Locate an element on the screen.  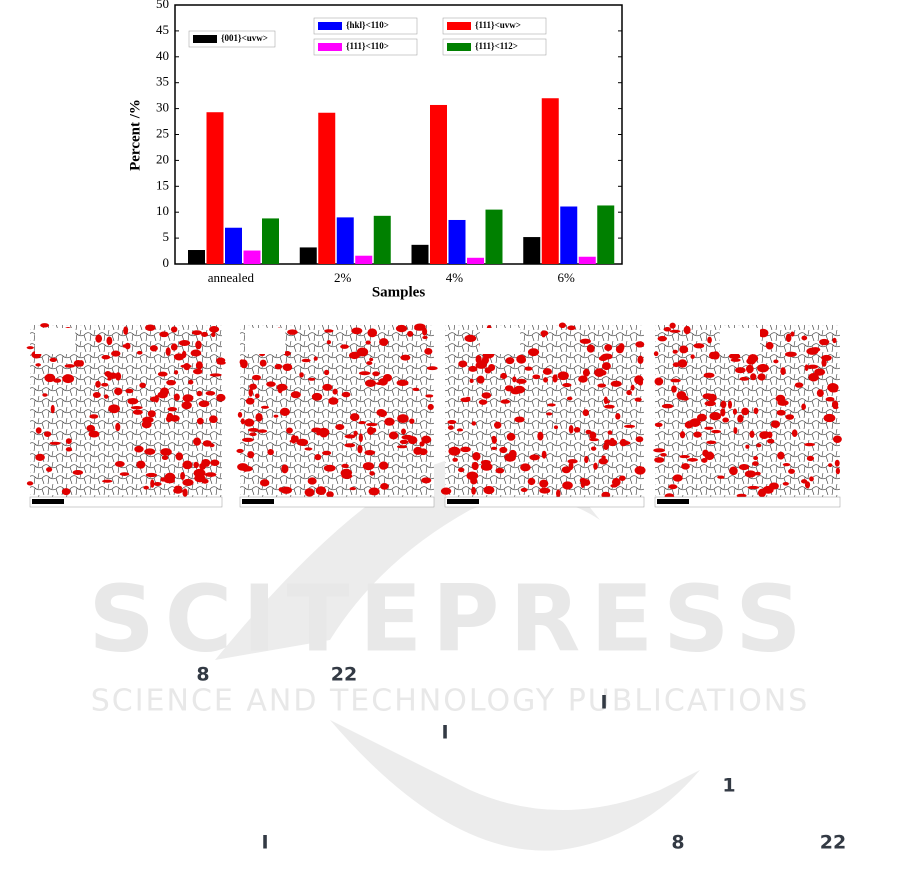
y-tick-label: 35 is located at coordinates (162, 81).